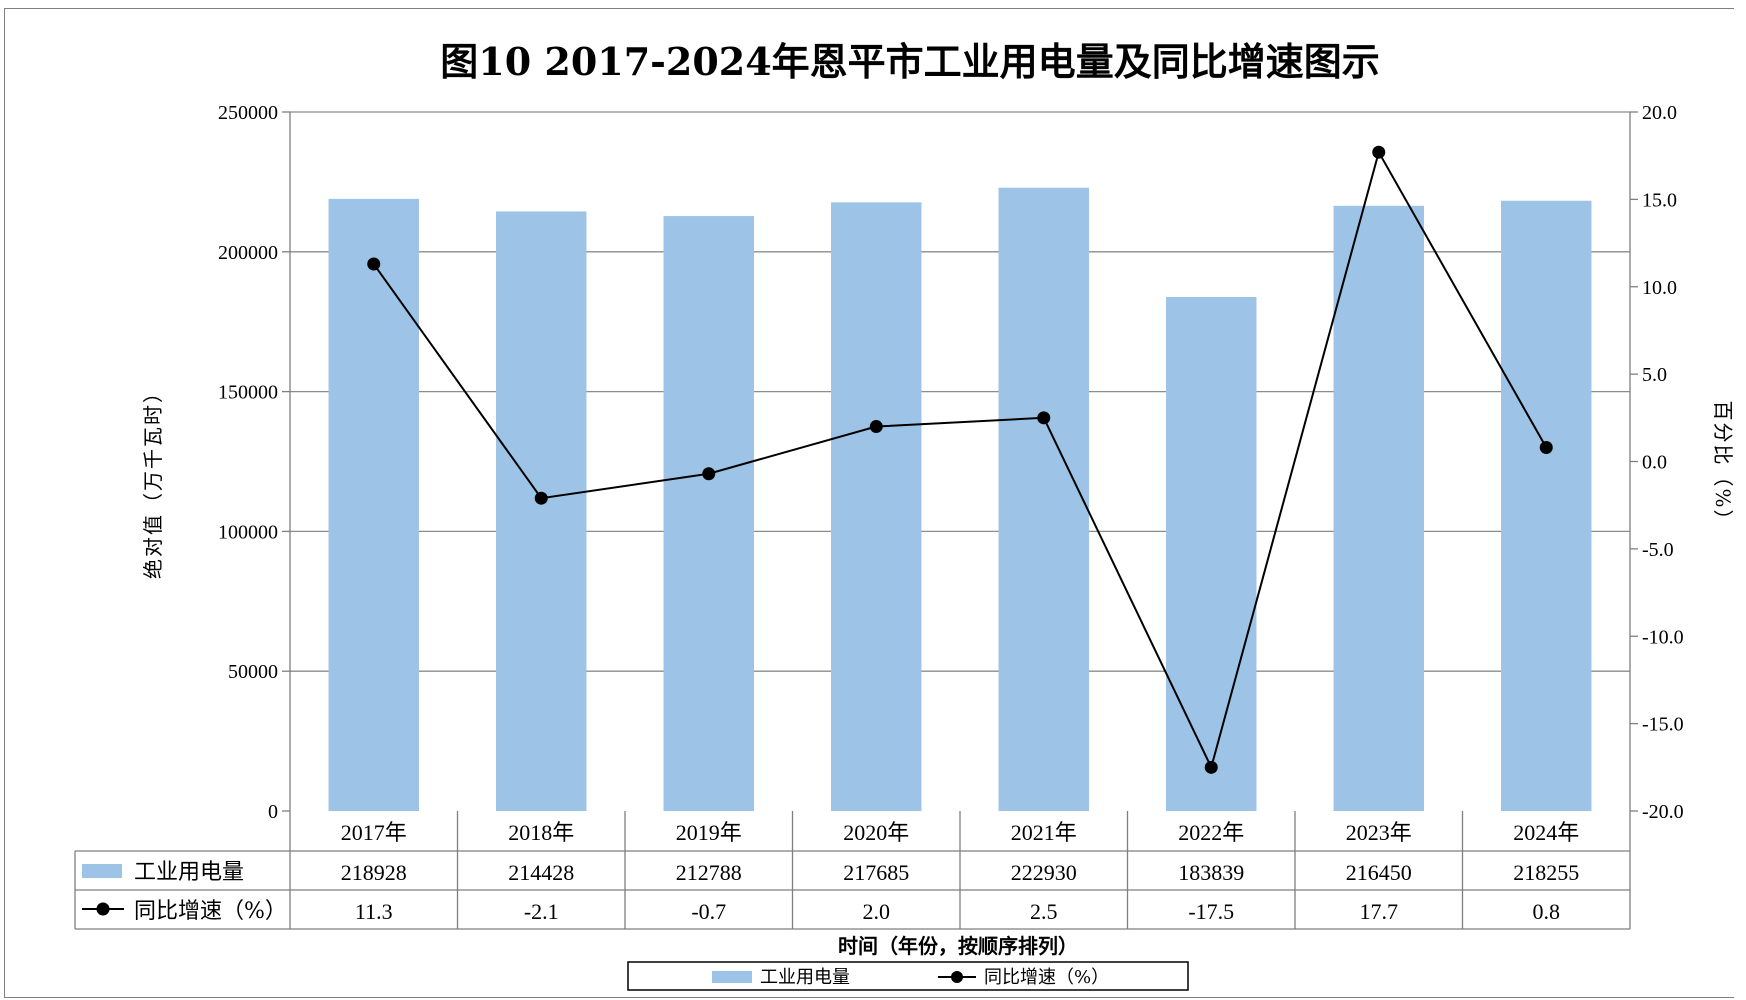  What do you see at coordinates (877, 911) in the screenshot?
I see `table-cell-growth: 2.0` at bounding box center [877, 911].